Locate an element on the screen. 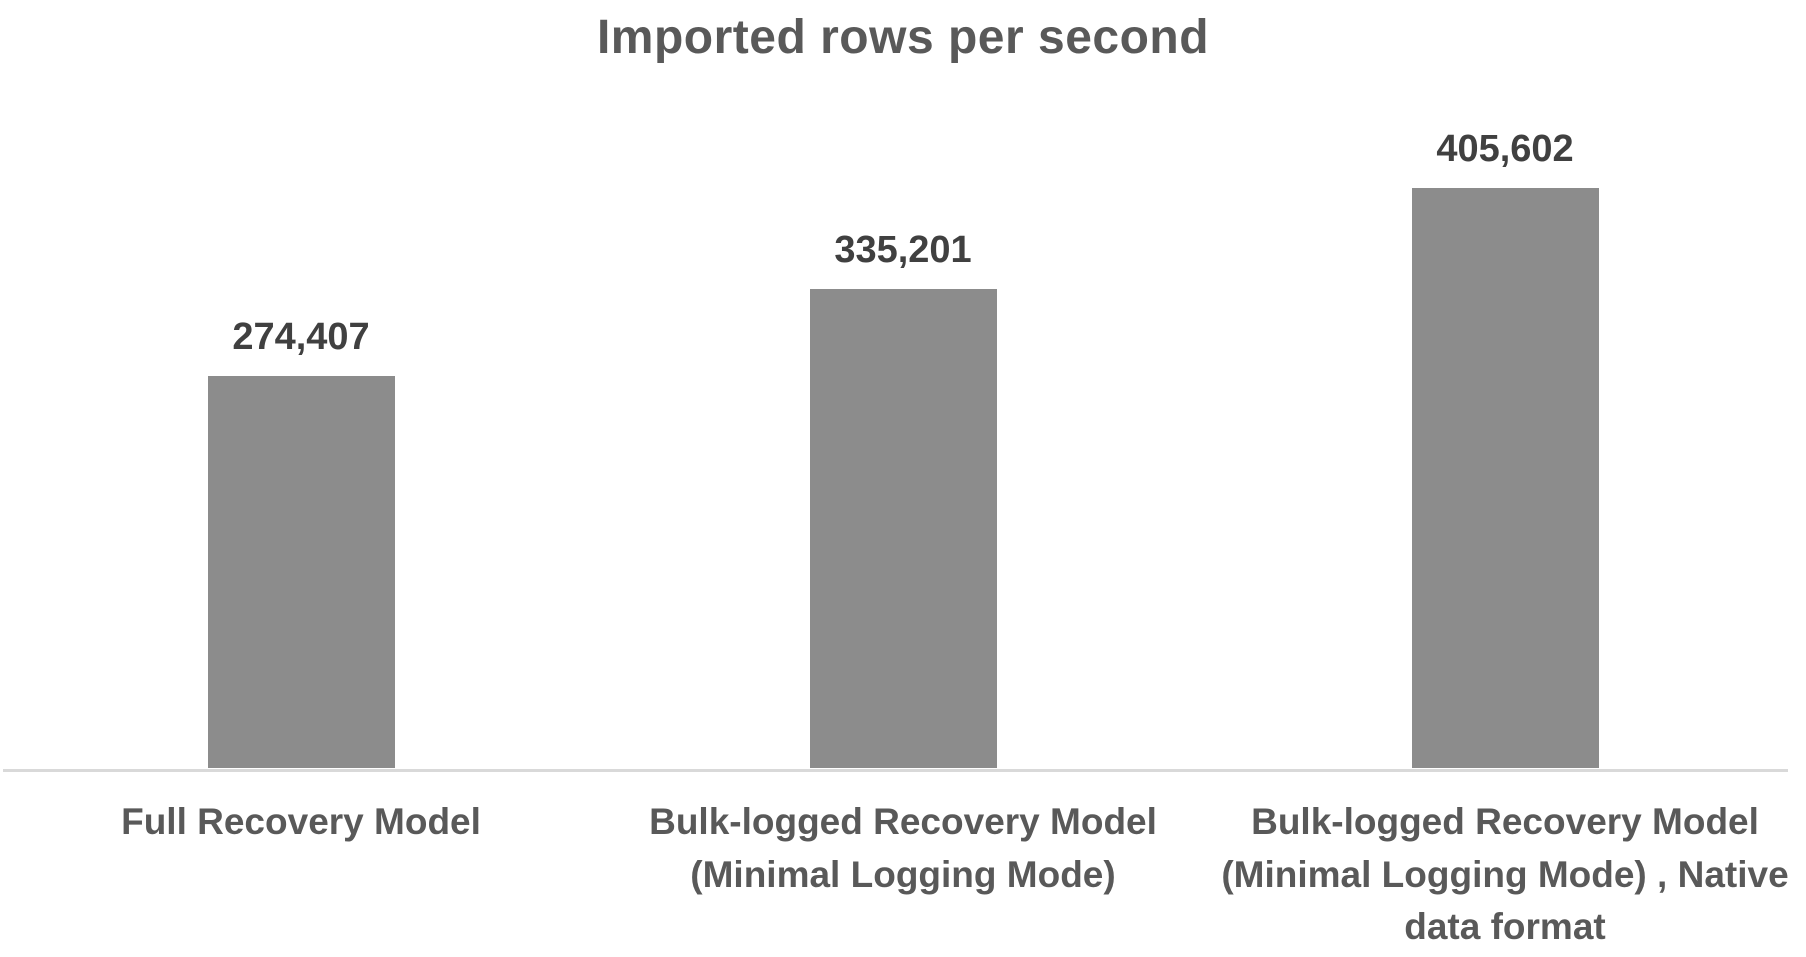 The height and width of the screenshot is (957, 1806). category-label-full-recovery: Full Recovery Model is located at coordinates (301, 821).